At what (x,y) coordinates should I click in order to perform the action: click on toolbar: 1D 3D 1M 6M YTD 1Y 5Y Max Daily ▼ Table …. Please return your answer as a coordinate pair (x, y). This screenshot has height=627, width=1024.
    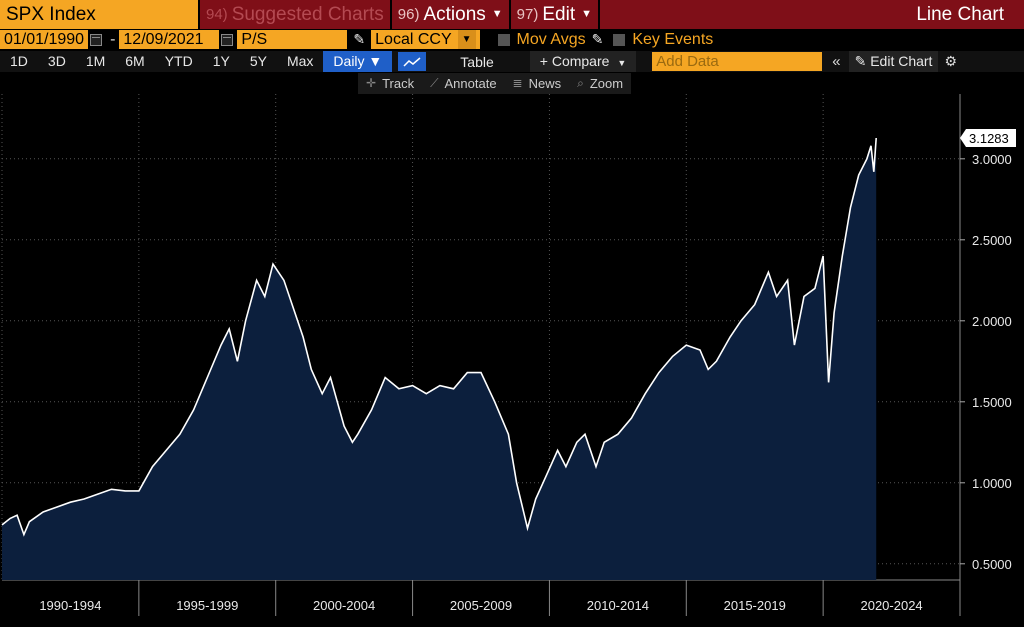
    Looking at the image, I should click on (512, 61).